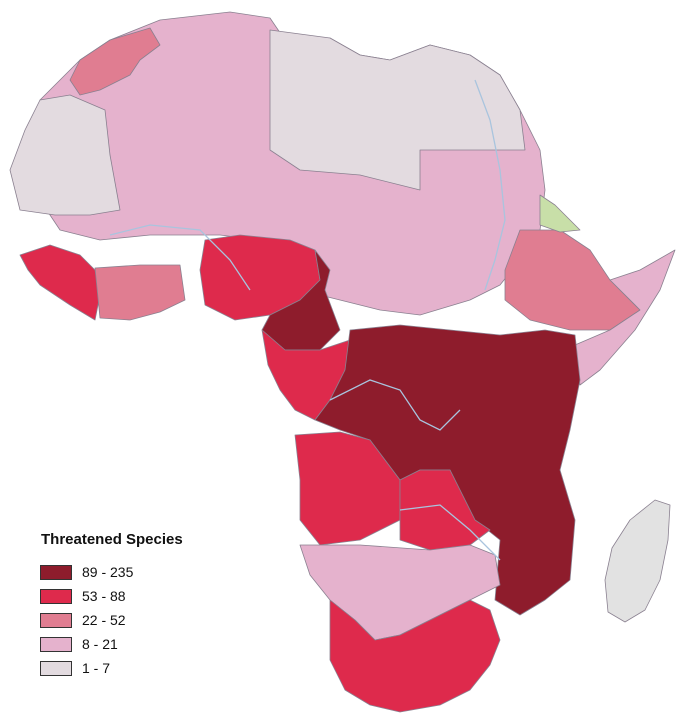  I want to click on legend-item: 53 - 88, so click(140, 596).